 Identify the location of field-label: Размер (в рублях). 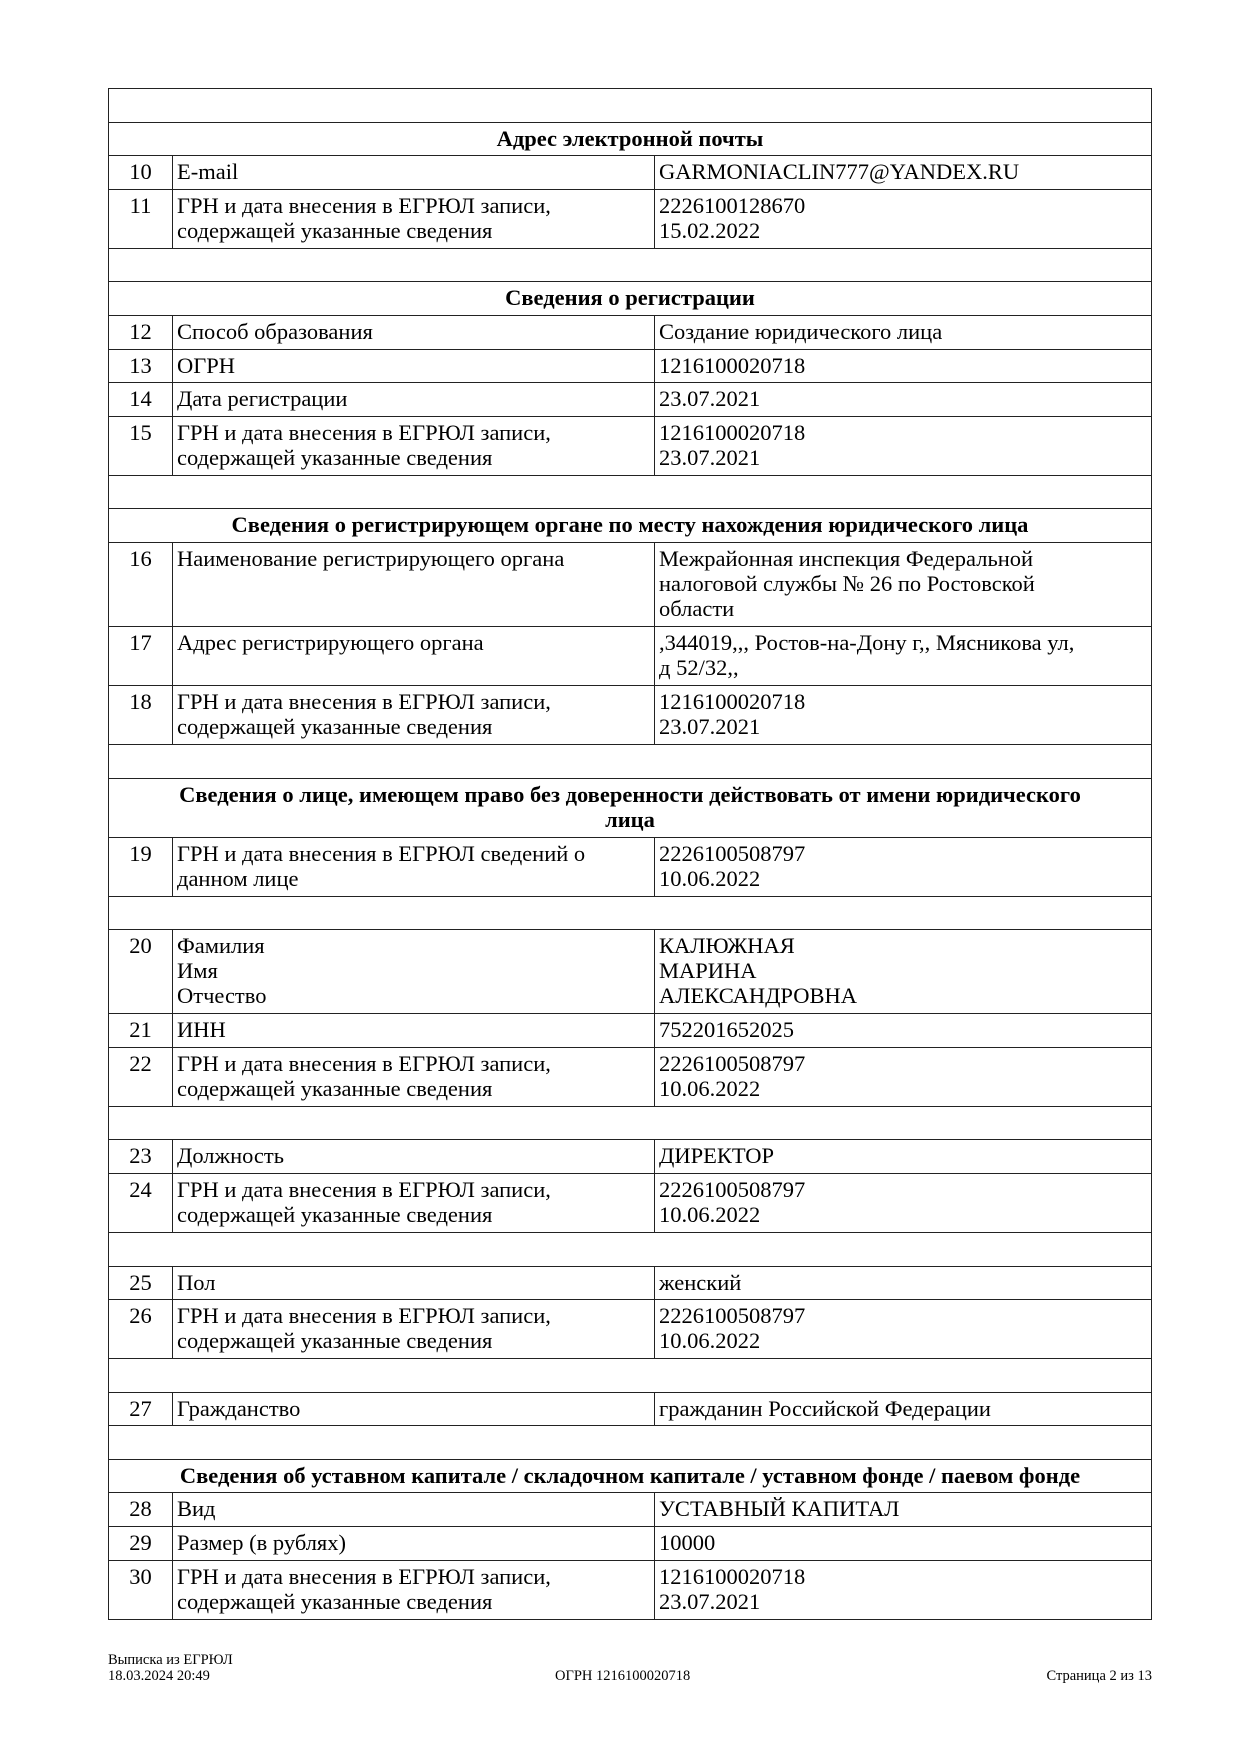
(413, 1543).